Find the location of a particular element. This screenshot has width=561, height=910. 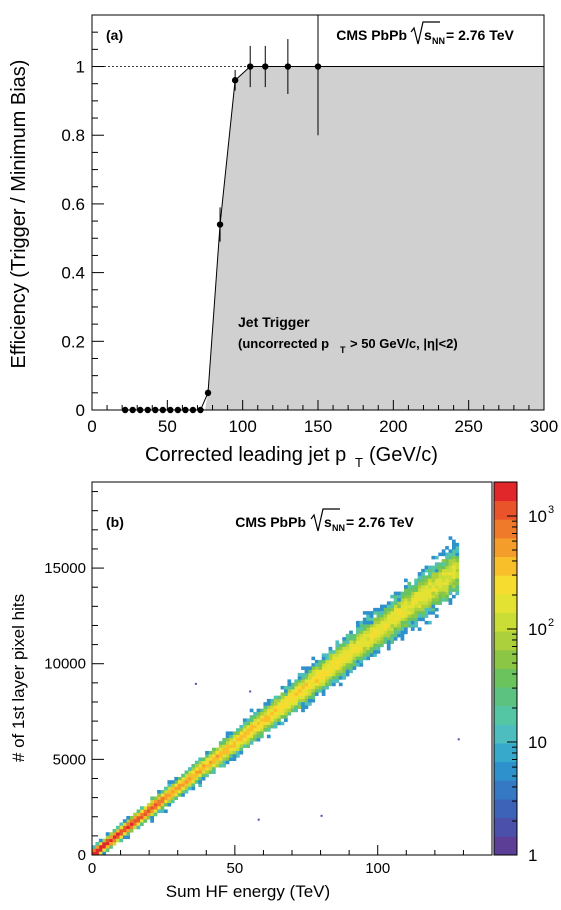

data-point is located at coordinates (288, 66).